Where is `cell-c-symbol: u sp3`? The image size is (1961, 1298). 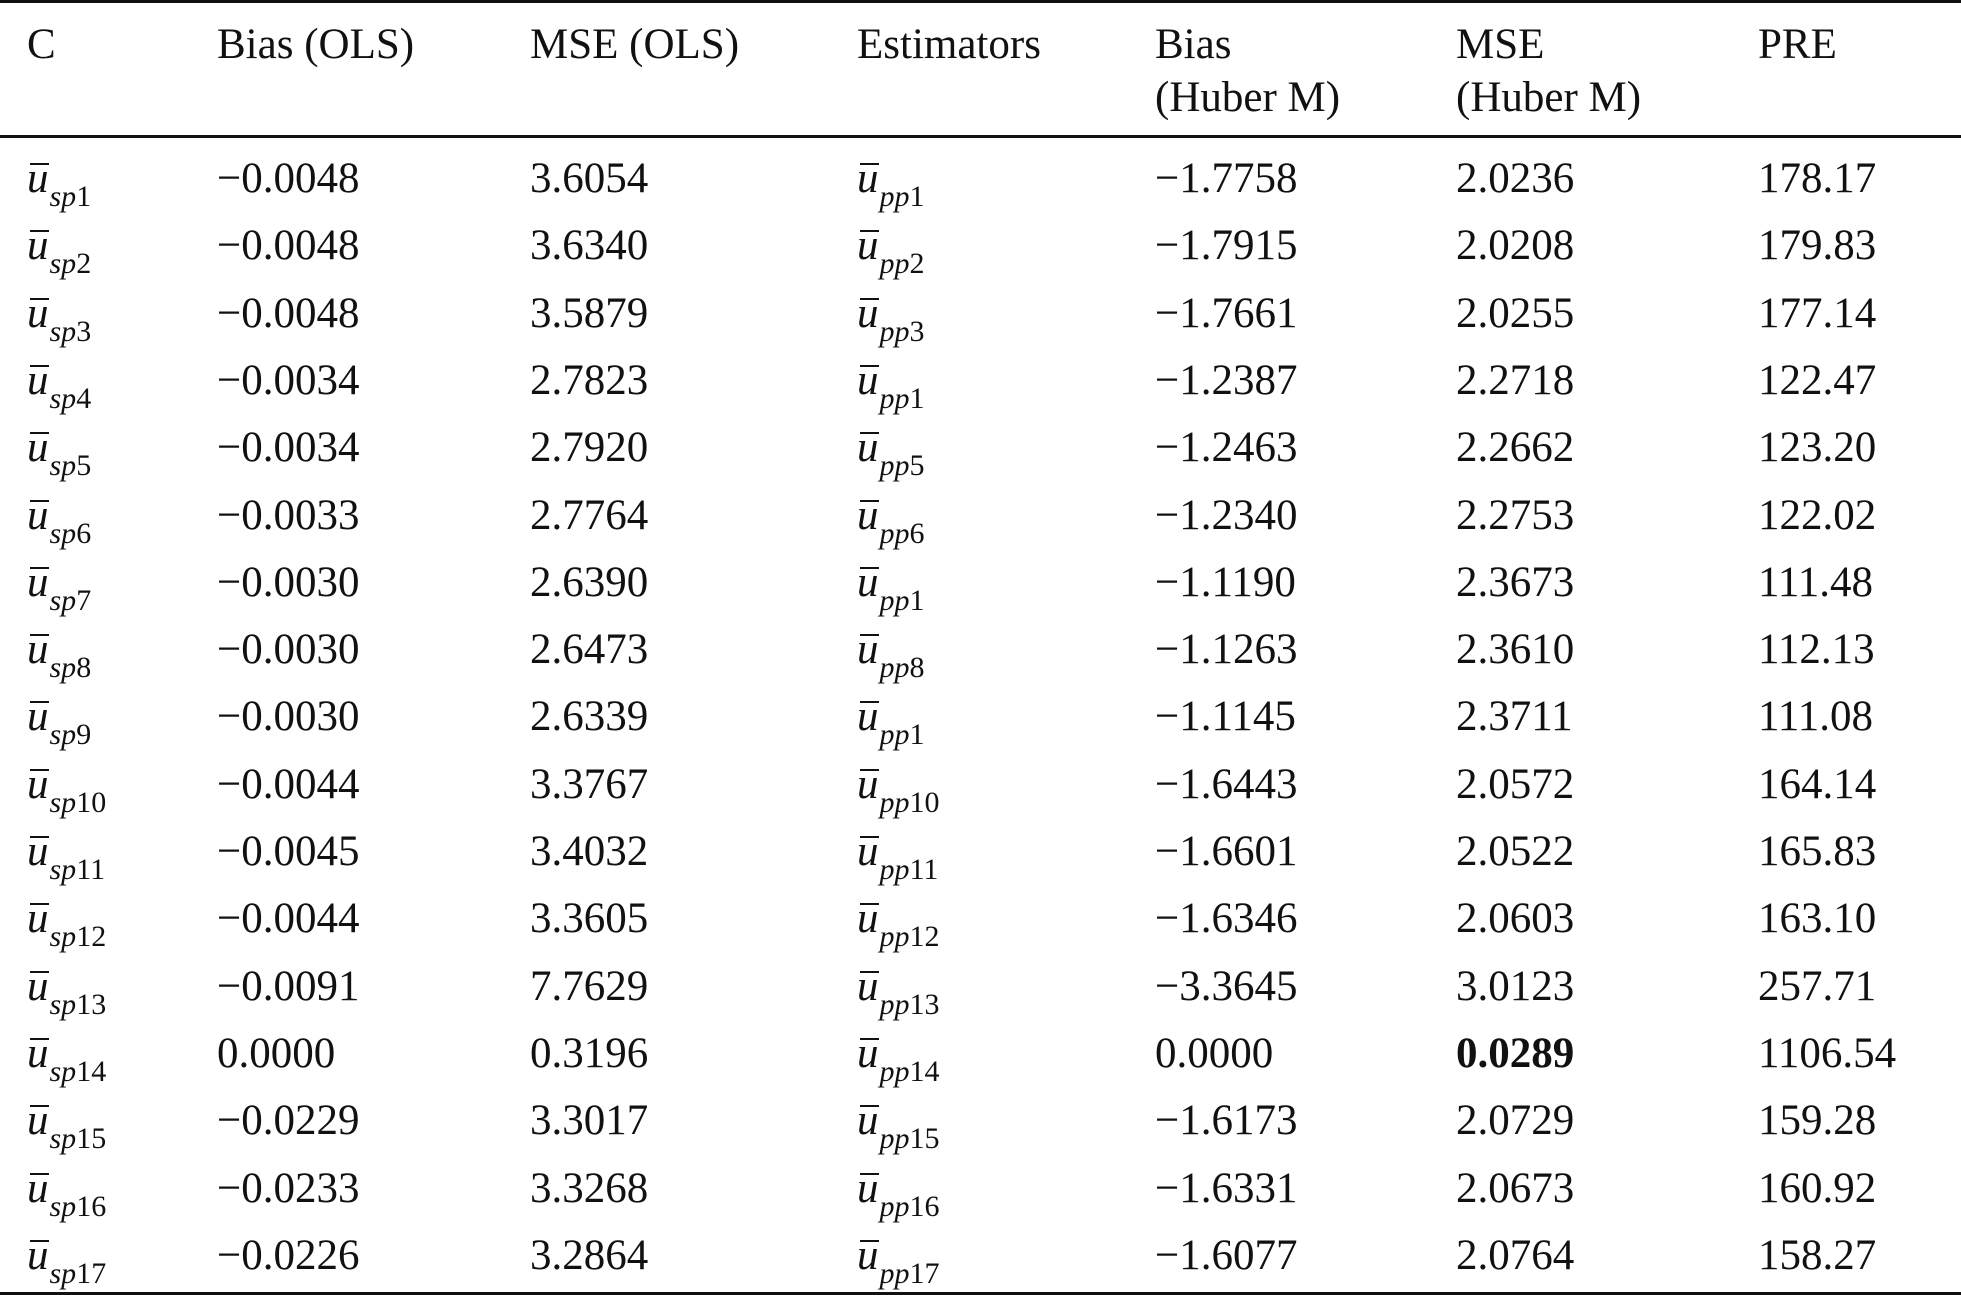
cell-c-symbol: u sp3 is located at coordinates (59, 319).